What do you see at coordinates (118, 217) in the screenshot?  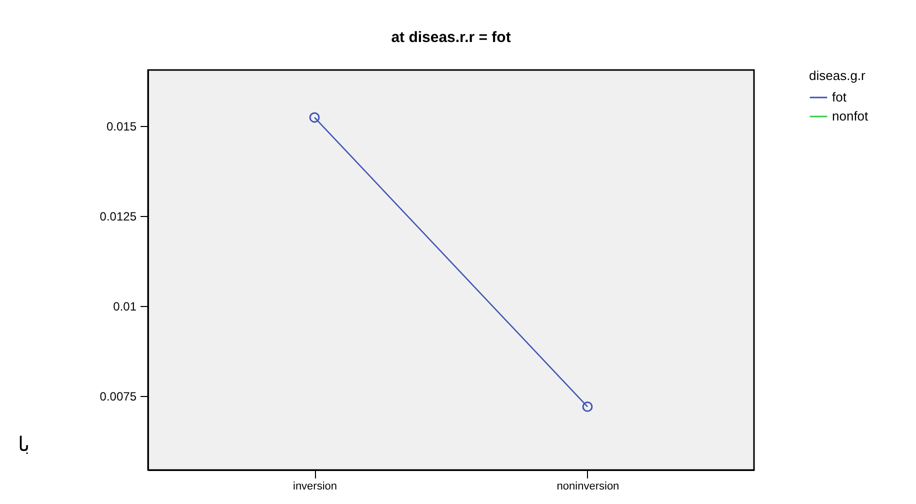 I see `y-tick-label: 0.0125` at bounding box center [118, 217].